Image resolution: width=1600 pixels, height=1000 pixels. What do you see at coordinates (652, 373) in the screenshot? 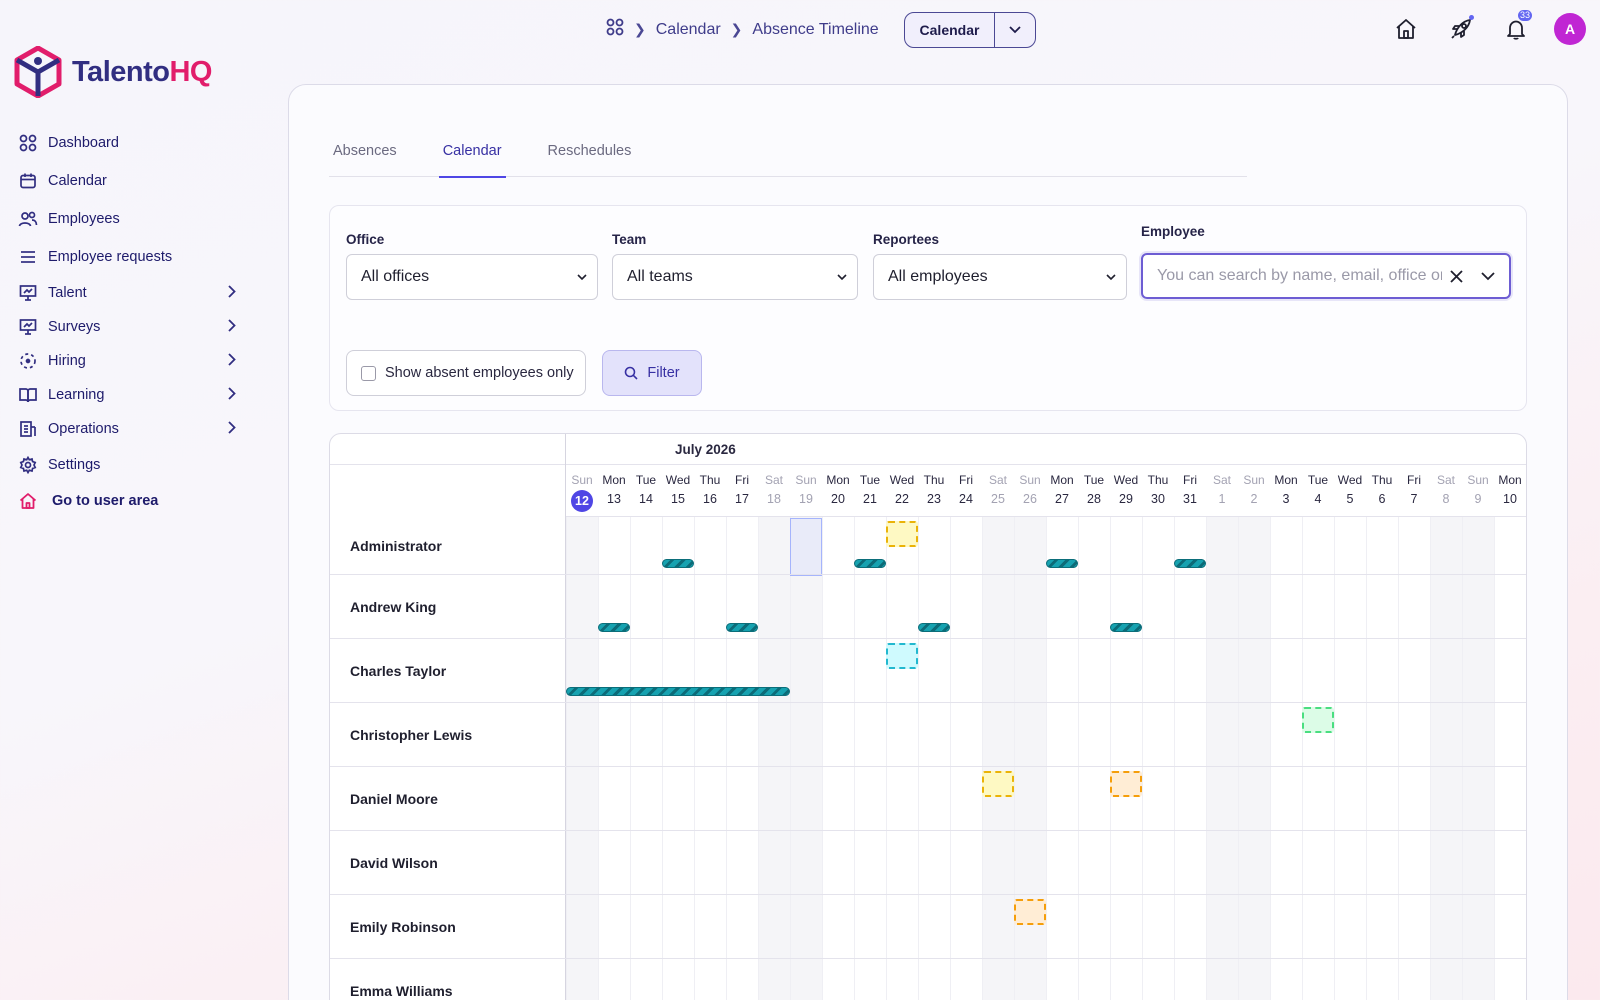
I see `filter-button: Filter` at bounding box center [652, 373].